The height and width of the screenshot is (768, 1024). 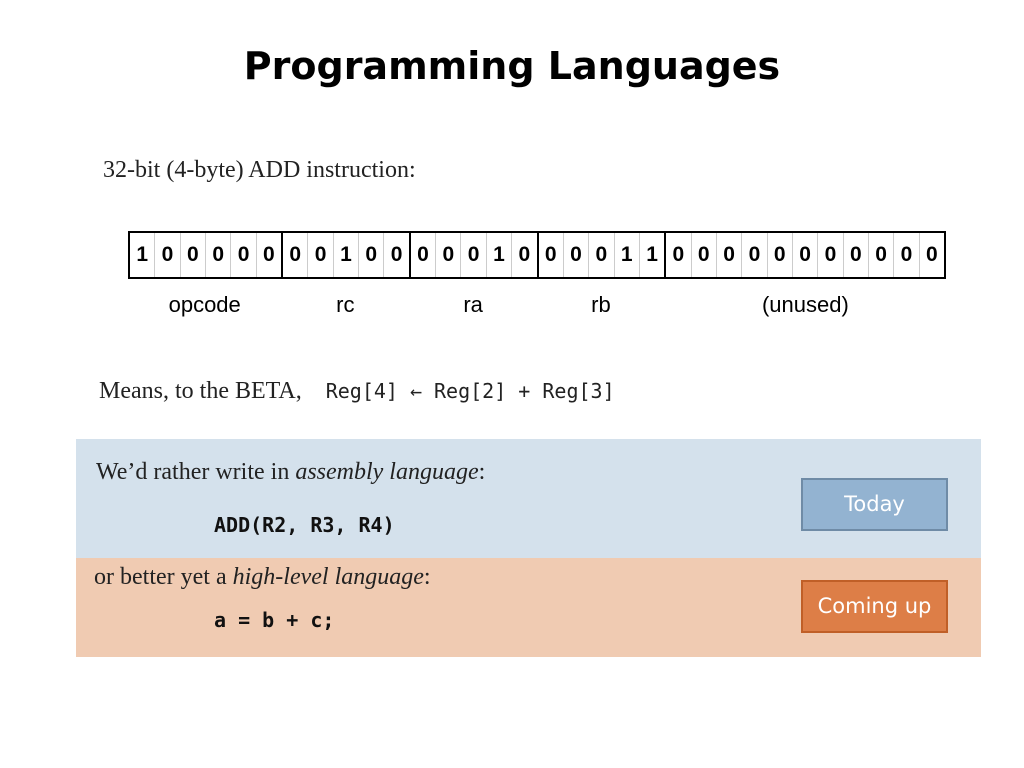 What do you see at coordinates (304, 525) in the screenshot?
I see `assembly-code: ADD(R2, R3, R4)` at bounding box center [304, 525].